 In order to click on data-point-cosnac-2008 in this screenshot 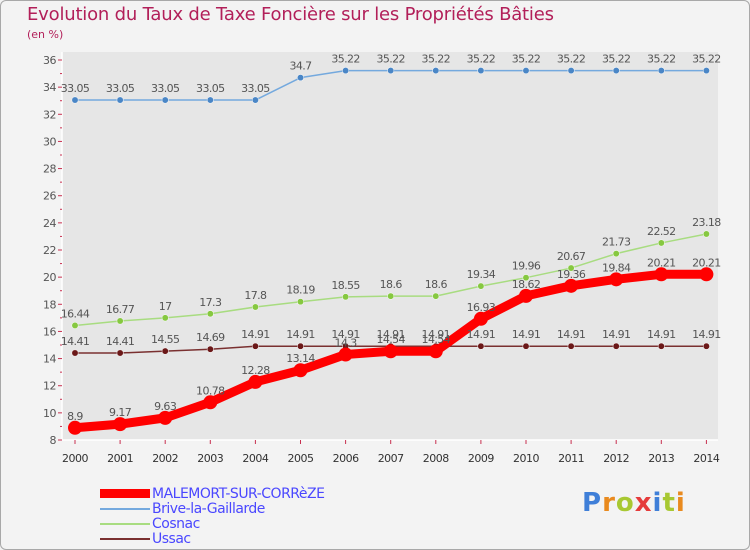, I will do `click(436, 296)`.